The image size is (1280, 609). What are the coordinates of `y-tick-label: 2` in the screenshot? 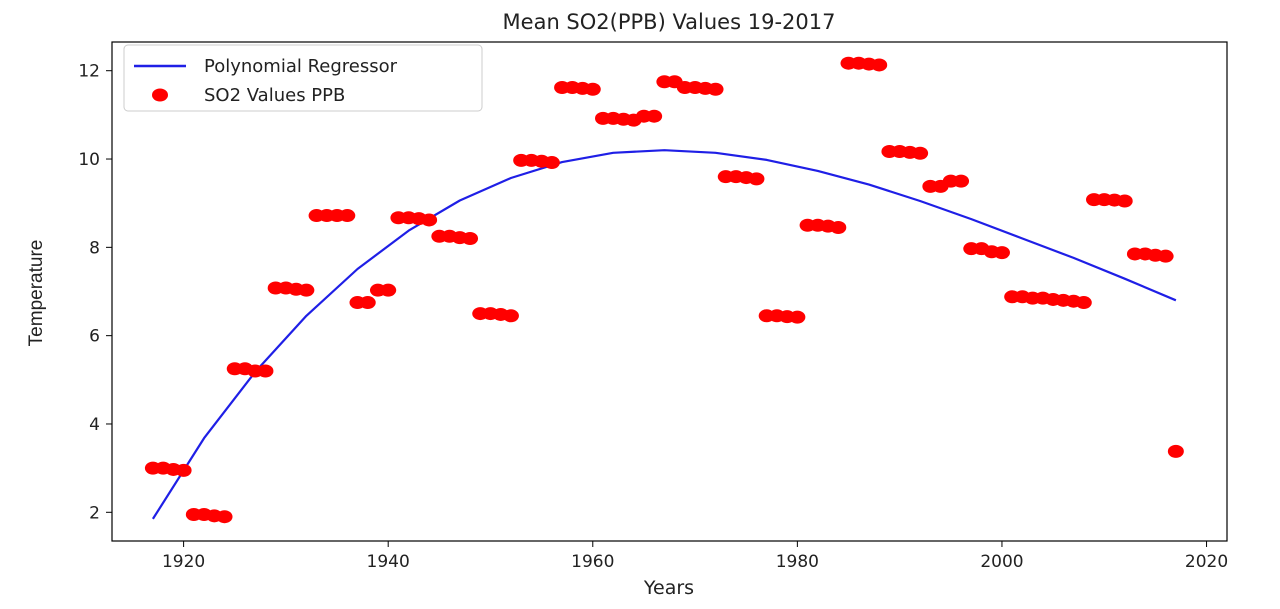 It's located at (94, 513).